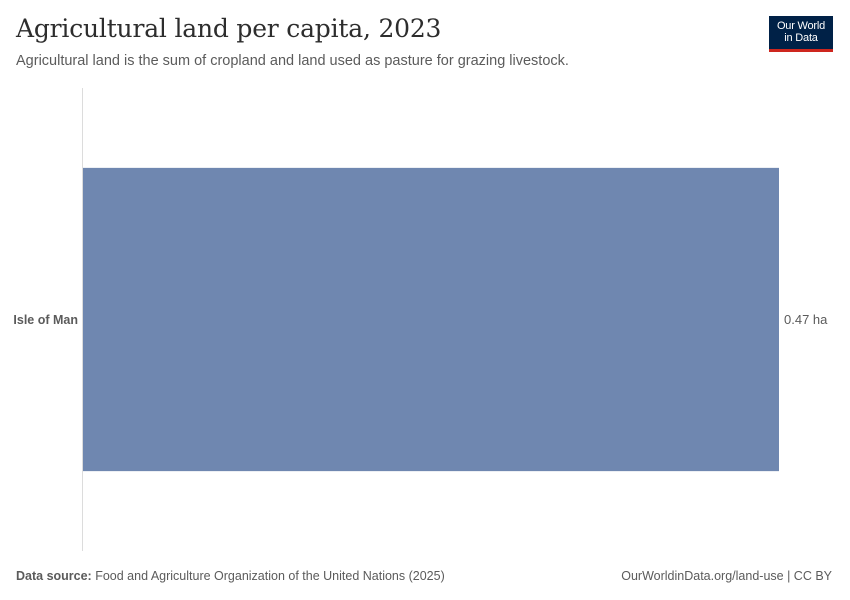 Image resolution: width=850 pixels, height=600 pixels. What do you see at coordinates (726, 576) in the screenshot?
I see `source-url-link: OurWorldinData.org/land-use | CC BY` at bounding box center [726, 576].